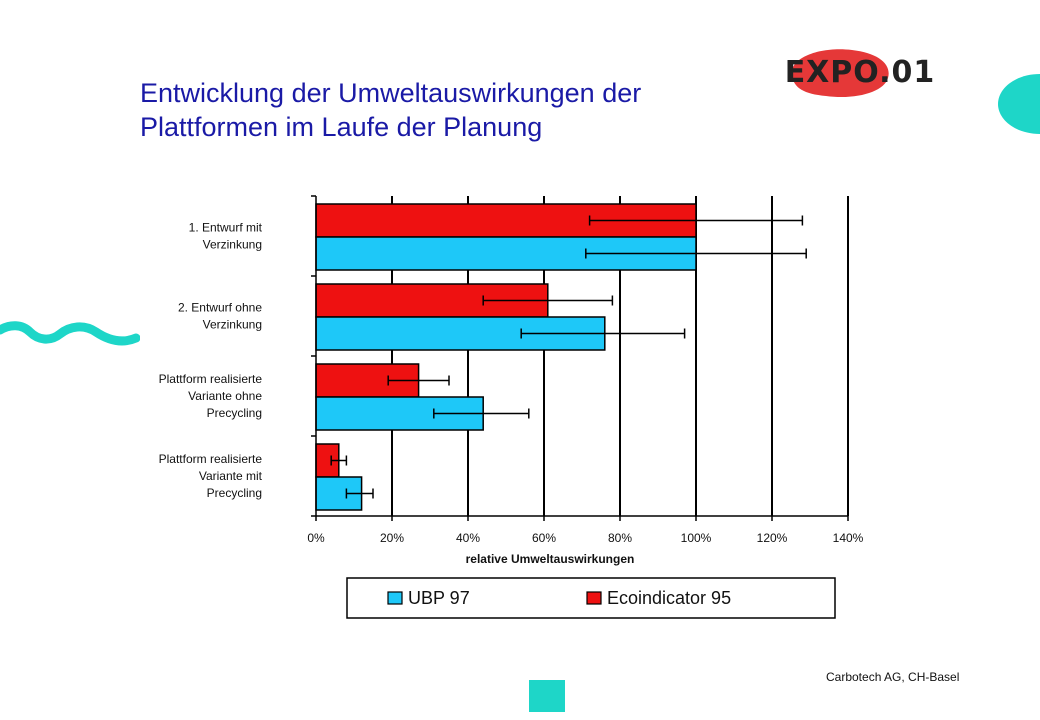 This screenshot has width=1040, height=720. What do you see at coordinates (341, 127) in the screenshot?
I see `title-line-2: Plattformen im Laufe der Planung` at bounding box center [341, 127].